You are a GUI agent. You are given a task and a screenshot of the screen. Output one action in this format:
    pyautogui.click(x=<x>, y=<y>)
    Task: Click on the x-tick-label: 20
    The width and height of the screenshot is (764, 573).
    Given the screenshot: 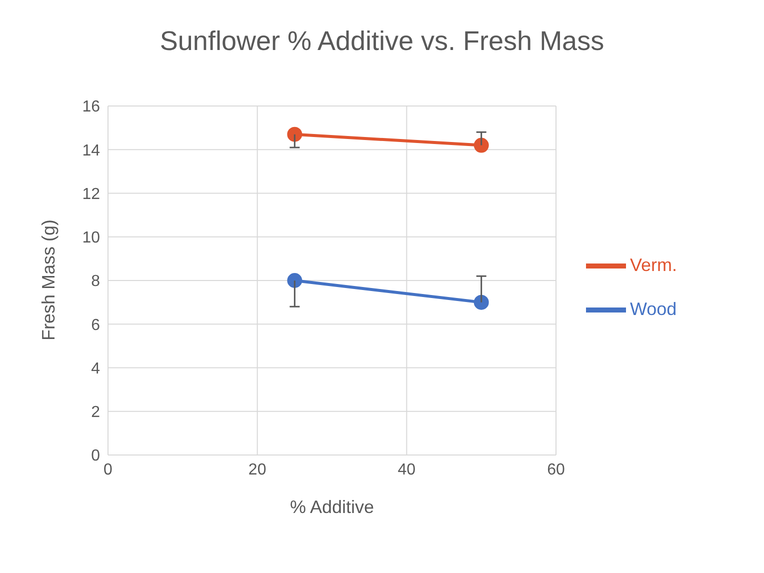 What is the action you would take?
    pyautogui.click(x=257, y=469)
    